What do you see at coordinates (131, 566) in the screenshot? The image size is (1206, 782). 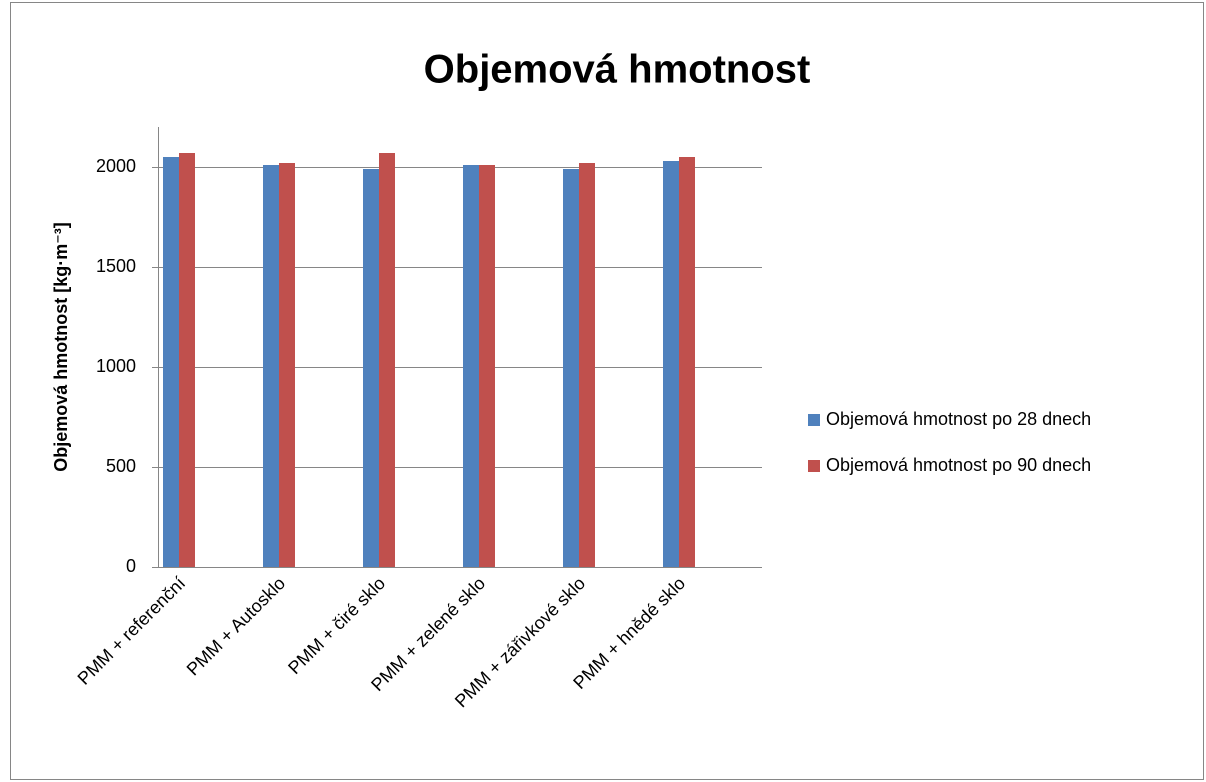 I see `y-tick-label: 0` at bounding box center [131, 566].